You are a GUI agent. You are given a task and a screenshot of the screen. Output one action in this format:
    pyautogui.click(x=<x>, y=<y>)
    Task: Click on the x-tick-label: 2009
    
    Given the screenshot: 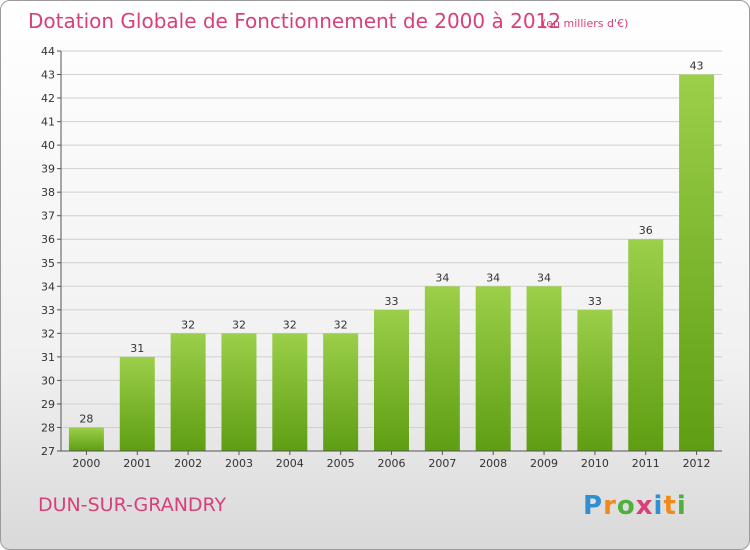 What is the action you would take?
    pyautogui.click(x=544, y=463)
    